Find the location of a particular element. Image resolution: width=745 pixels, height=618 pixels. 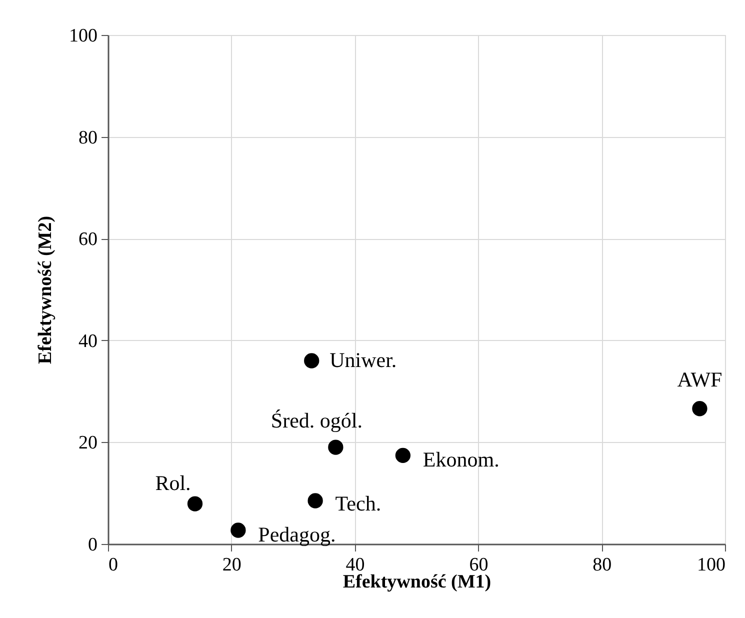

annotation: AWF is located at coordinates (699, 380).